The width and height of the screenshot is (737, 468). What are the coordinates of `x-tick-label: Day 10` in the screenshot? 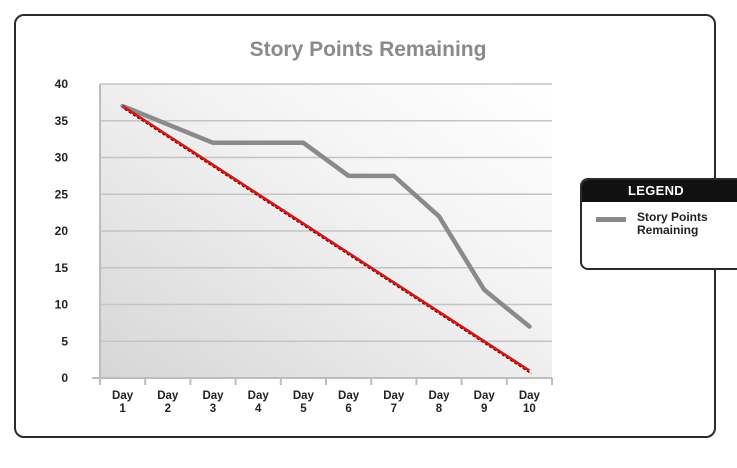 It's located at (530, 402).